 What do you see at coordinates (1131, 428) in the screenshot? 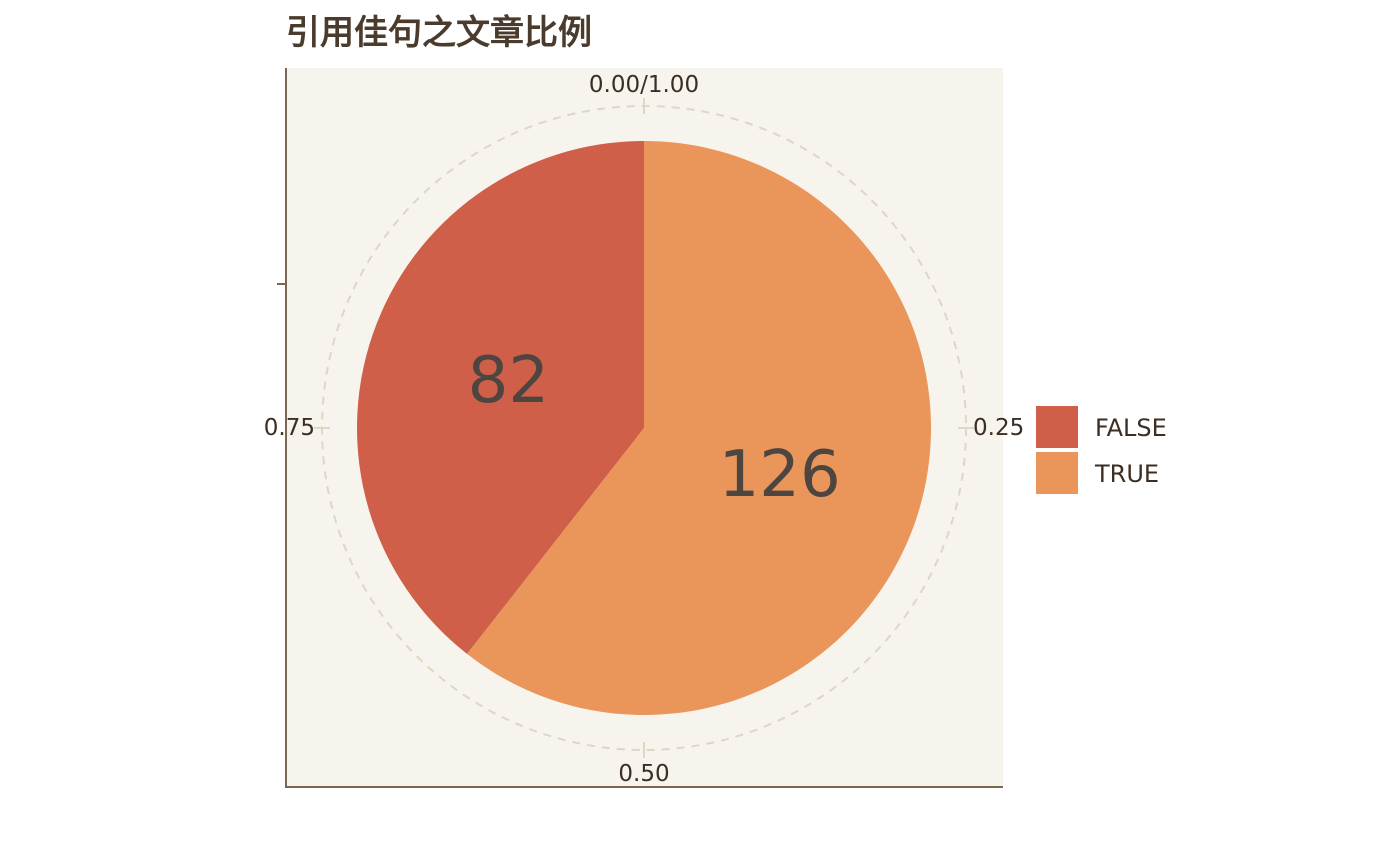
I see `legend-label-false: FALSE` at bounding box center [1131, 428].